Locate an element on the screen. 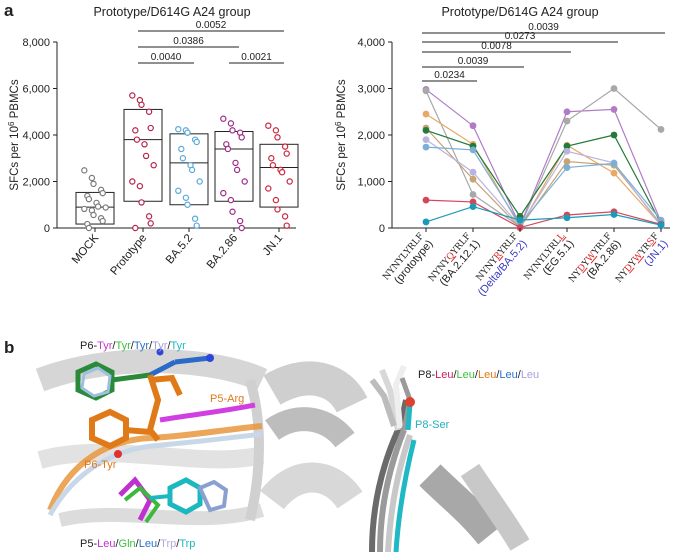 Image resolution: width=685 pixels, height=552 pixels. peptide-backbone-orange is located at coordinates (155, 467).